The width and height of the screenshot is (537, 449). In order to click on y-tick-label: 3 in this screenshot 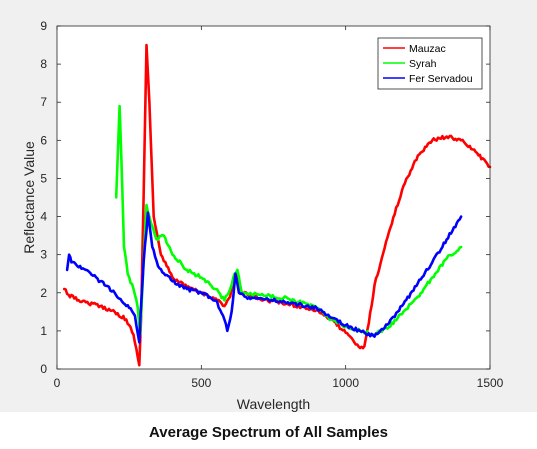, I will do `click(43, 255)`.